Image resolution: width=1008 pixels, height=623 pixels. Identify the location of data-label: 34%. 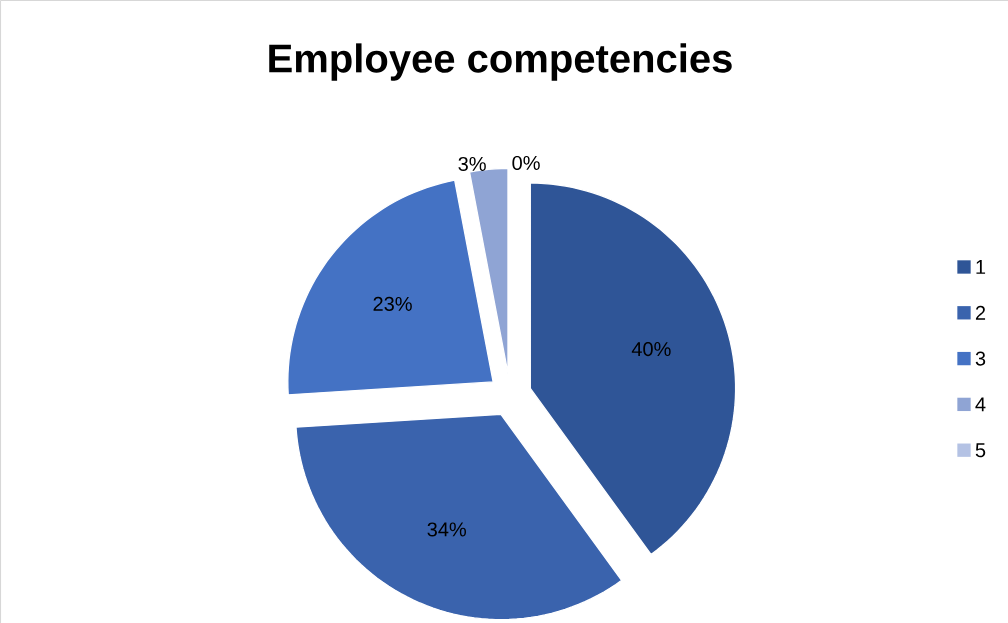
(446, 529).